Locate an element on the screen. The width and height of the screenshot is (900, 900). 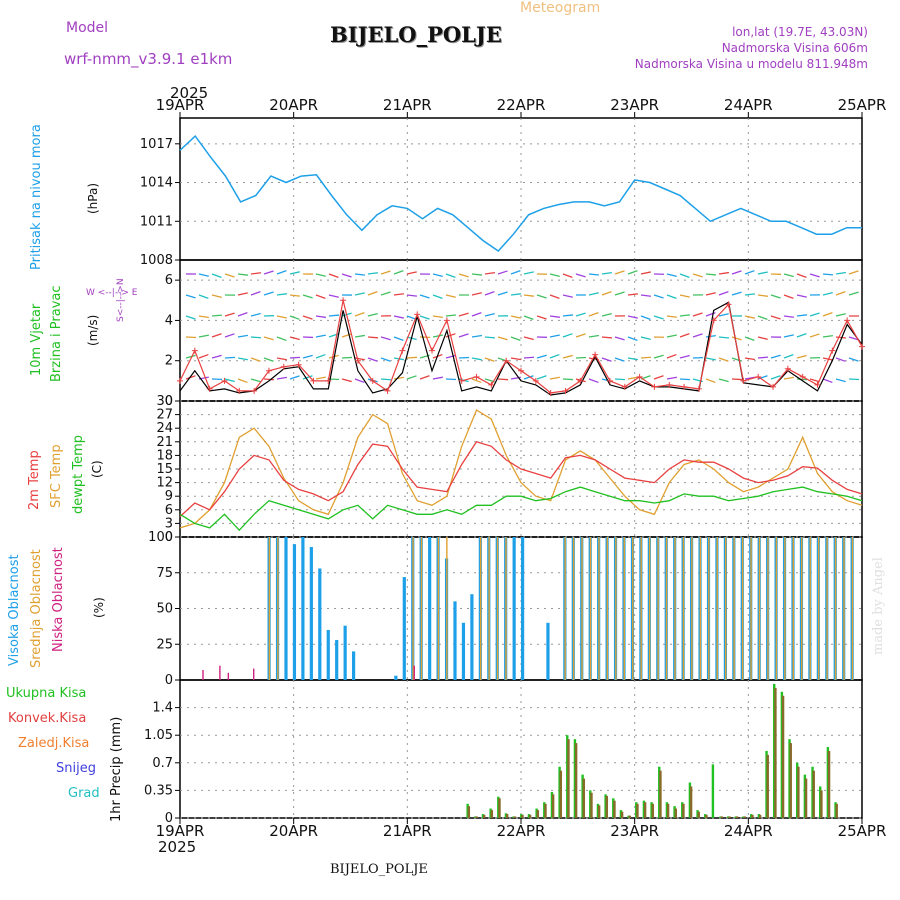
xtick-label-bottom: 23APR is located at coordinates (634, 831).